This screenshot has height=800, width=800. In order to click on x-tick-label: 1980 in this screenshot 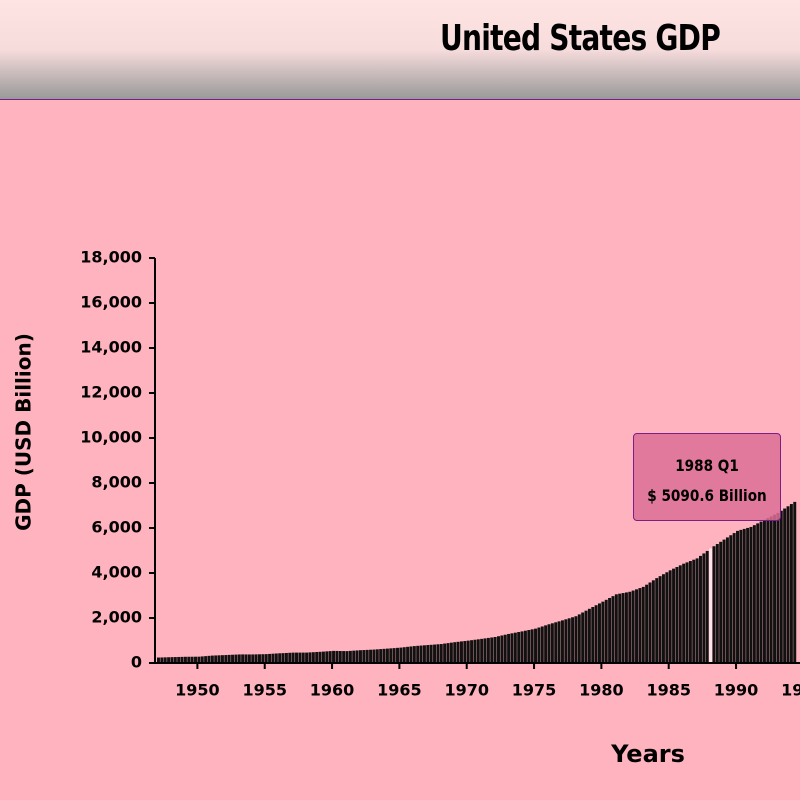, I will do `click(601, 690)`.